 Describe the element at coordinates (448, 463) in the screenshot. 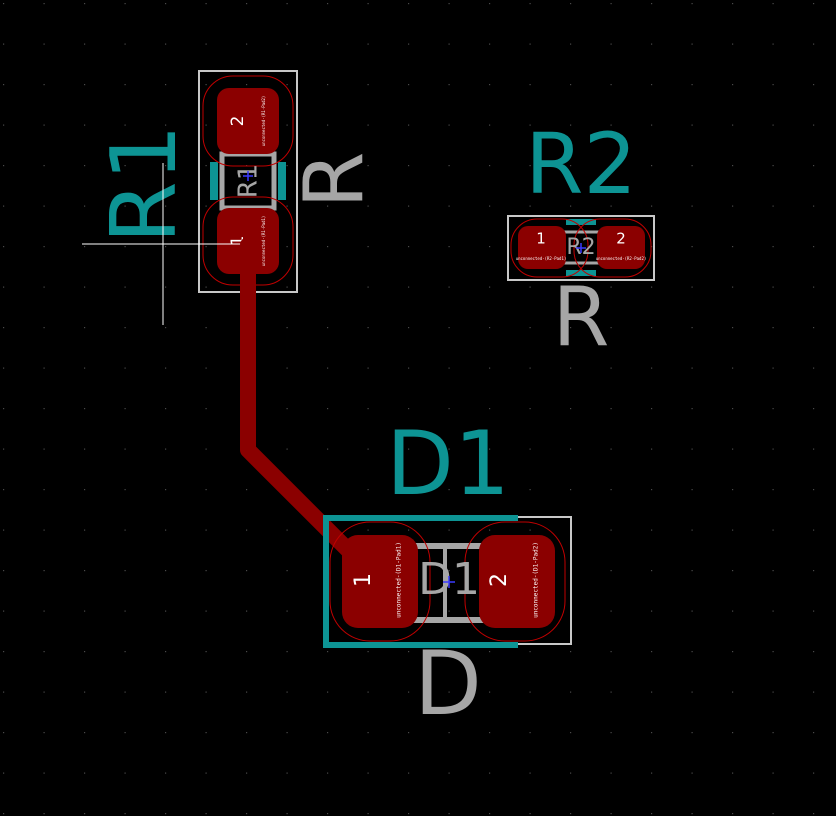

I see `d1-reference: D1` at that location.